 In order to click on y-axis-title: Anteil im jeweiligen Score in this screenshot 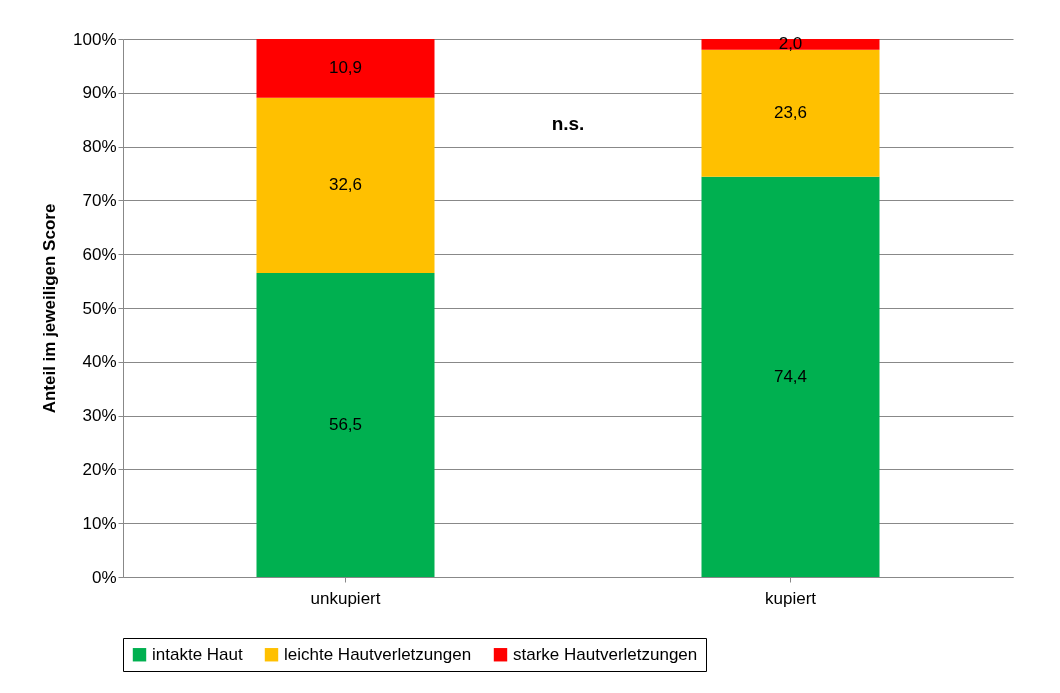, I will do `click(50, 308)`.